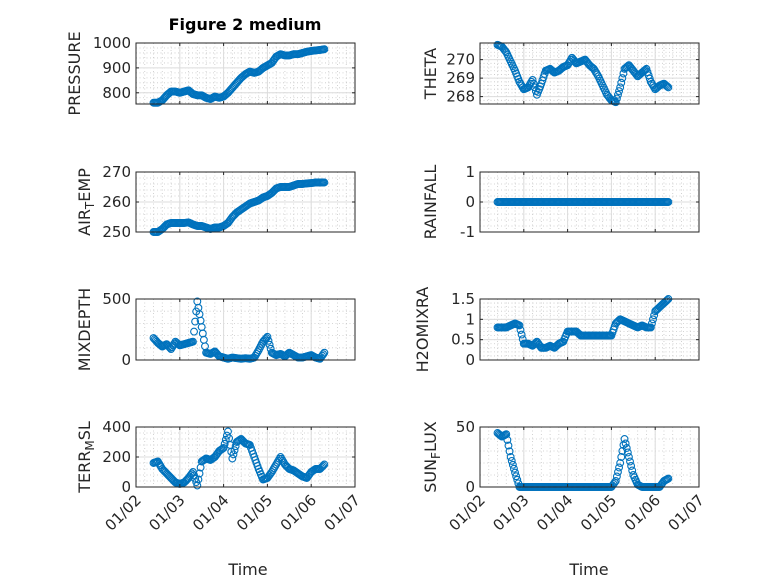  I want to click on subplot-mixdepth: 0 500 MIXDEPTH, so click(215, 329).